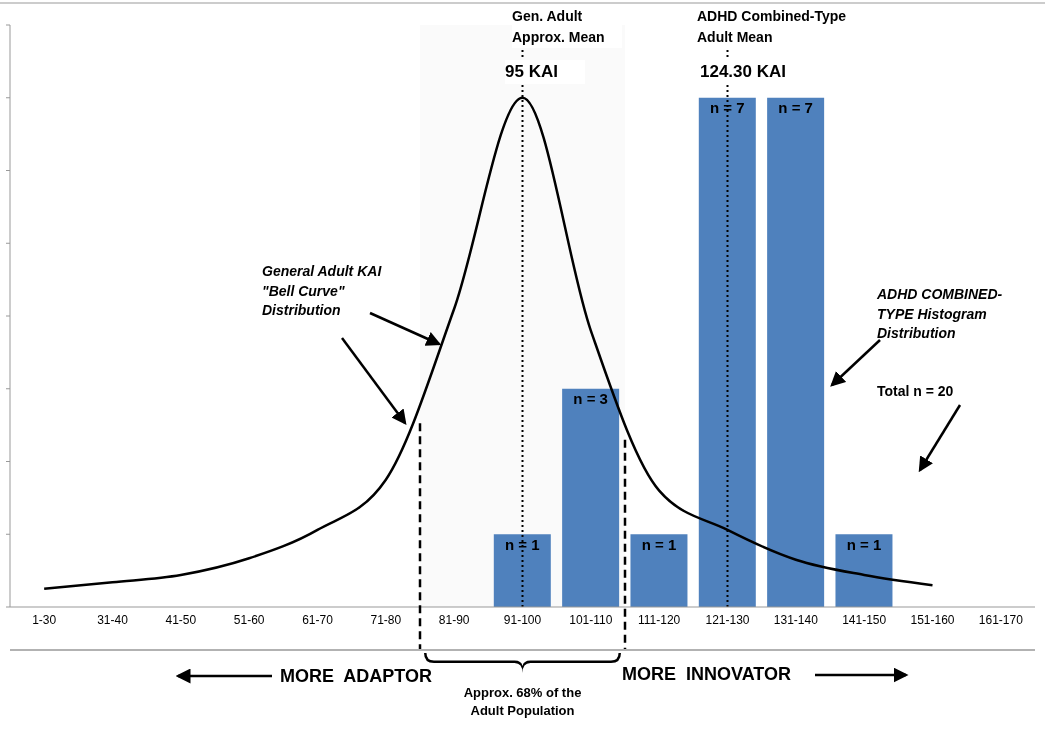 The height and width of the screenshot is (730, 1045). Describe the element at coordinates (932, 619) in the screenshot. I see `x-tick-label: 151-160` at that location.